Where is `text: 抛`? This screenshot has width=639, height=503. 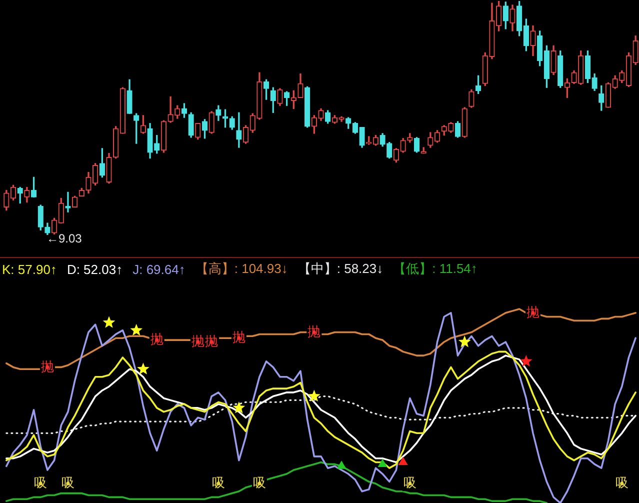 text: 抛 is located at coordinates (314, 331).